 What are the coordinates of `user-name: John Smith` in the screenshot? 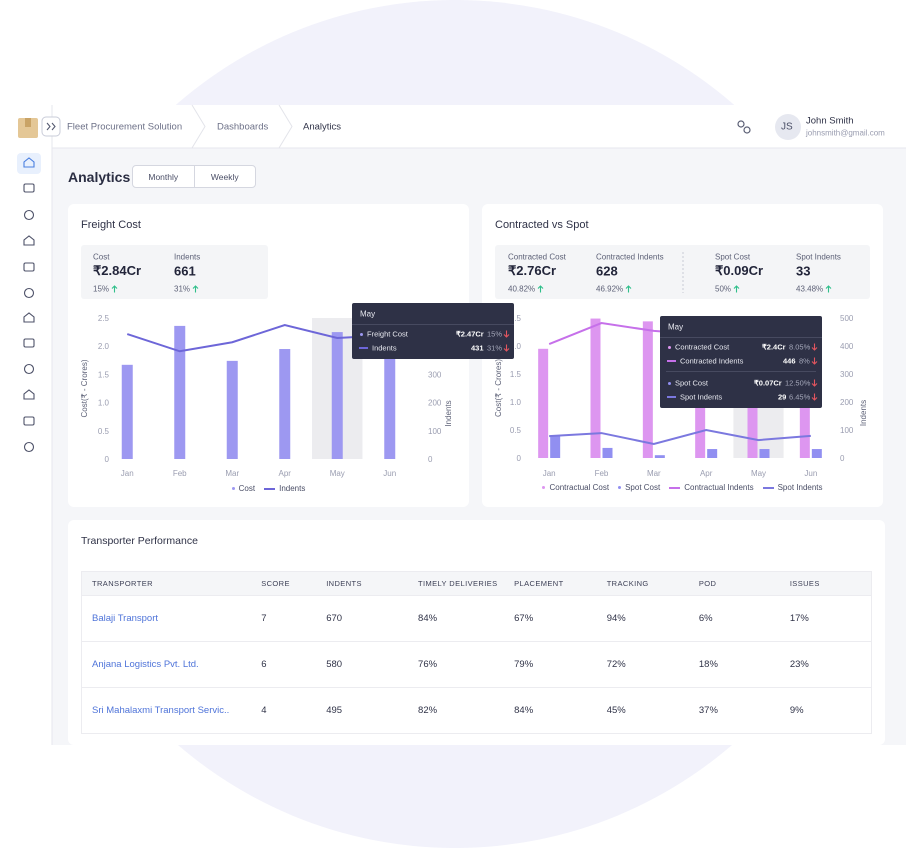 It's located at (830, 121).